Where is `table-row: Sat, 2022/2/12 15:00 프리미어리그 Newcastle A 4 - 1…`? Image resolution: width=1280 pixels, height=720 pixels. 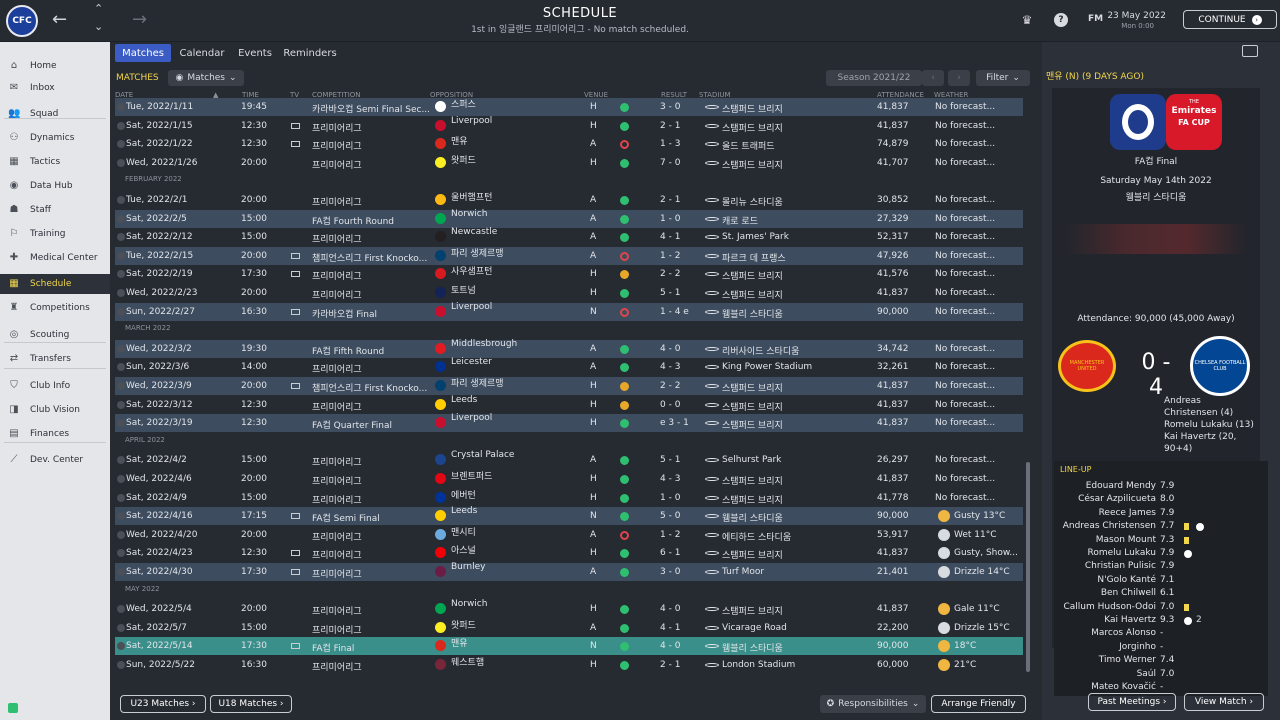
table-row: Sat, 2022/2/12 15:00 프리미어리그 Newcastle A 4 - 1… is located at coordinates (569, 236).